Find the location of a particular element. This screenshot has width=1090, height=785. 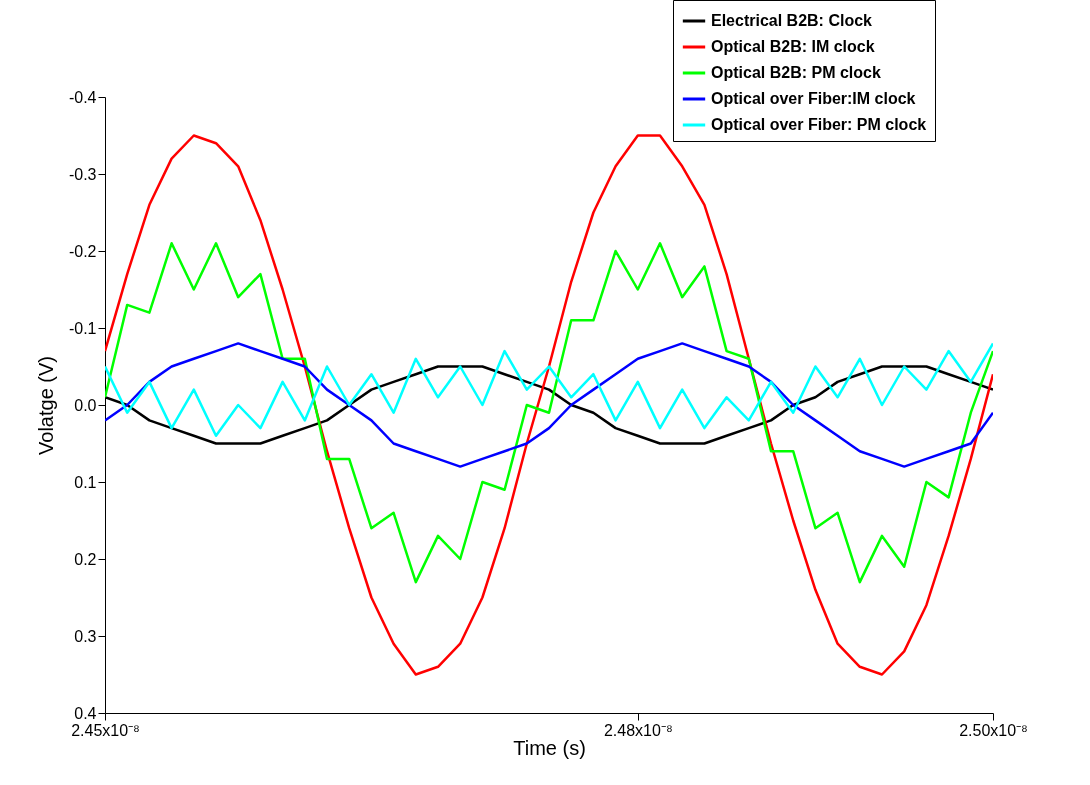

y-tick-label: -0.2 is located at coordinates (82, 251).